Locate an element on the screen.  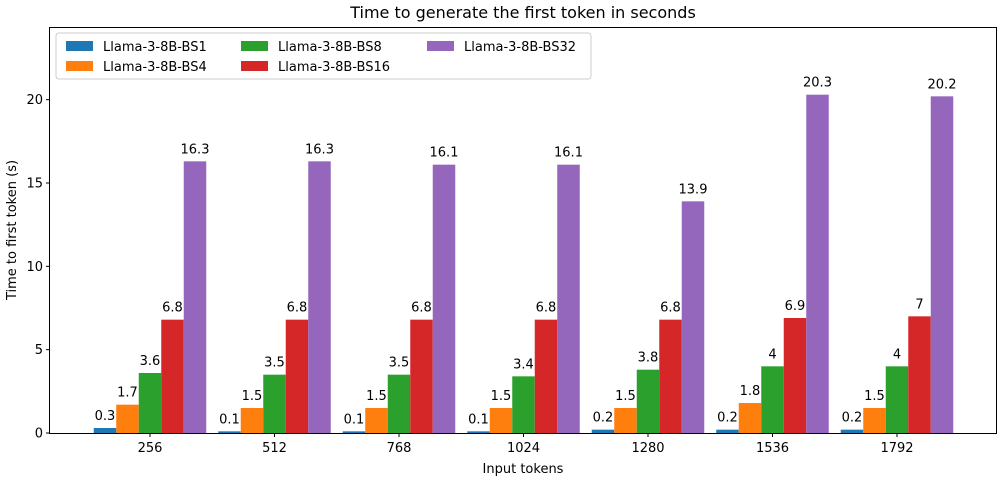
data-label: 1.8 is located at coordinates (750, 391).